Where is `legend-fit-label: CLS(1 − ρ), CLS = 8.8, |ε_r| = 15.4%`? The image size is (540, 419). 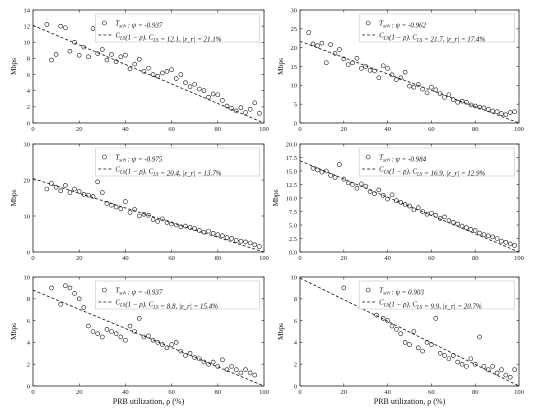 legend-fit-label: CLS(1 − ρ), CLS = 8.8, |ε_r| = 15.4% is located at coordinates (166, 305).